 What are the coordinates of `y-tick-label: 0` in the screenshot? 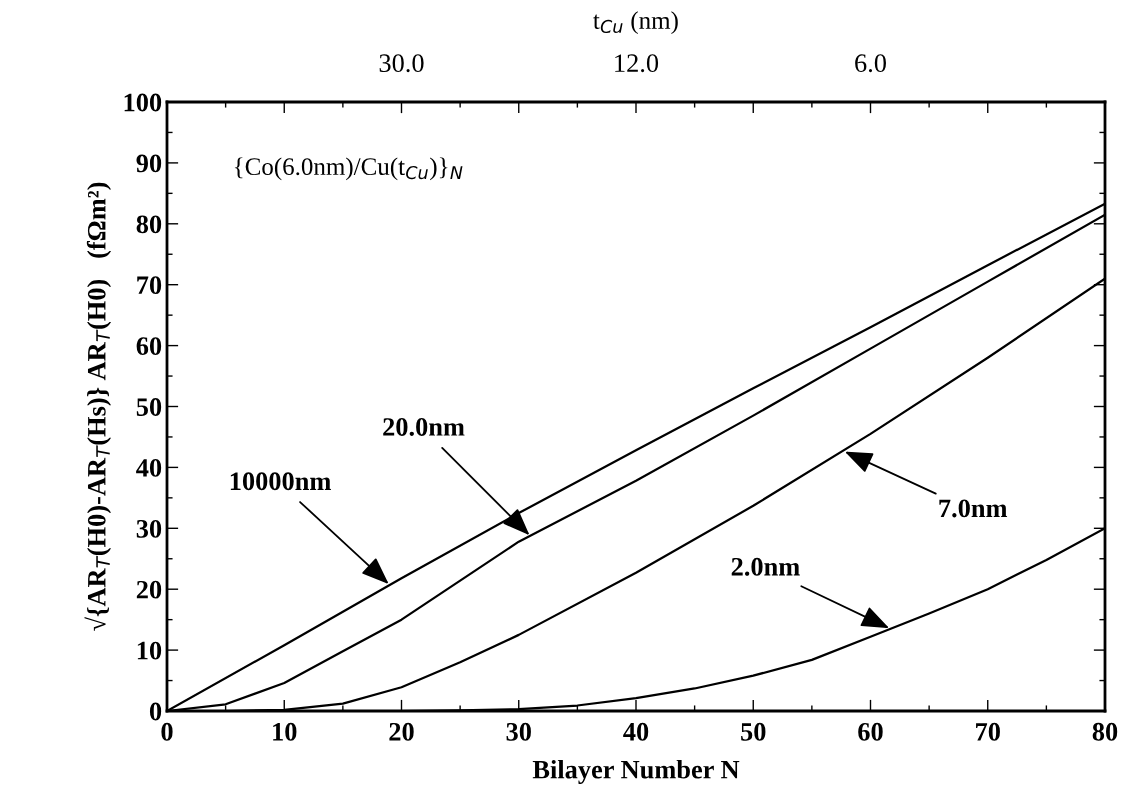 It's located at (155, 711).